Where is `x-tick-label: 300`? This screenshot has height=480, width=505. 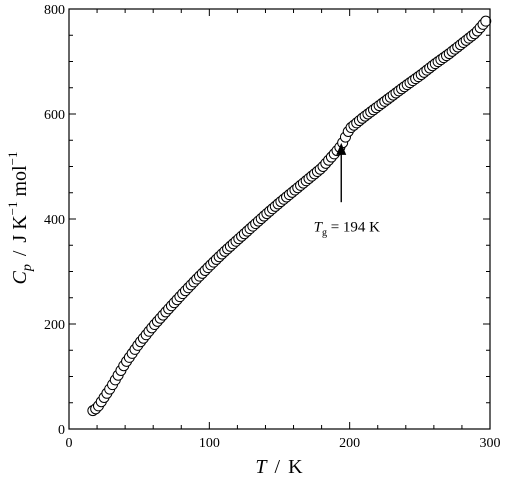 x-tick-label: 300 is located at coordinates (490, 443).